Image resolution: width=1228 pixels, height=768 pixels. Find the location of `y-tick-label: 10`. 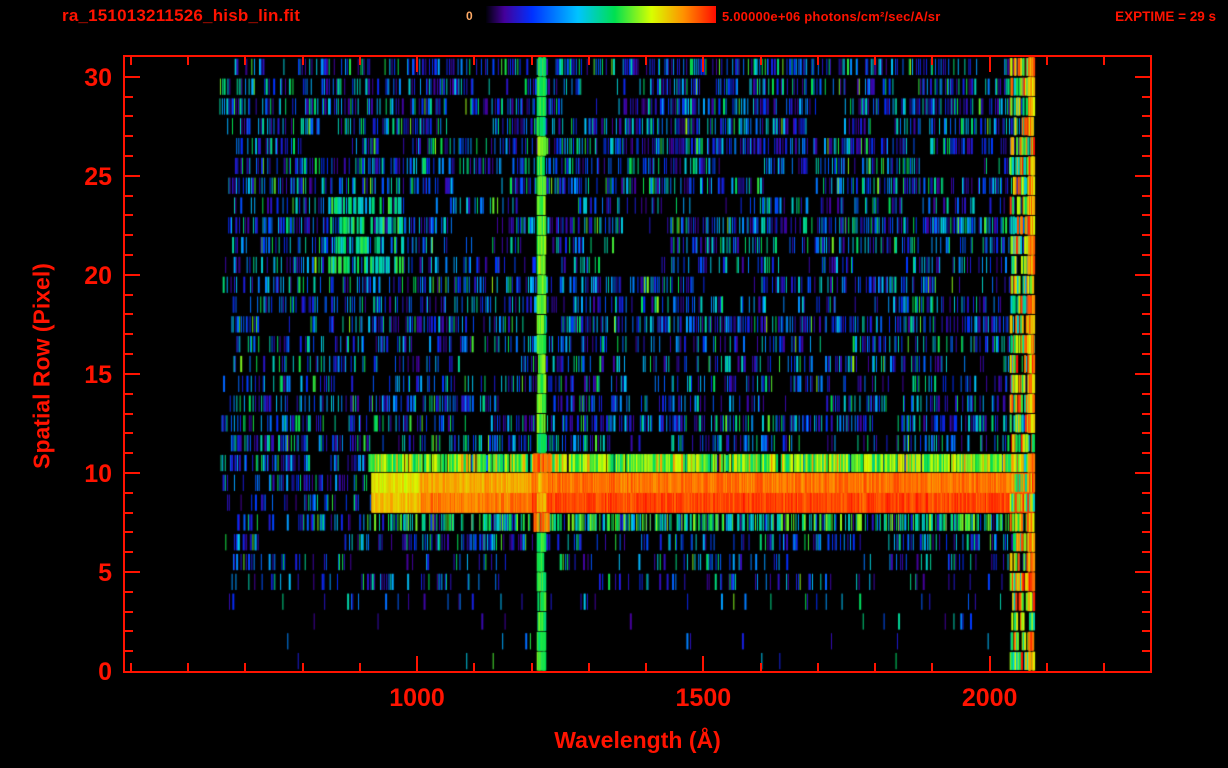

y-tick-label: 10 is located at coordinates (98, 473).